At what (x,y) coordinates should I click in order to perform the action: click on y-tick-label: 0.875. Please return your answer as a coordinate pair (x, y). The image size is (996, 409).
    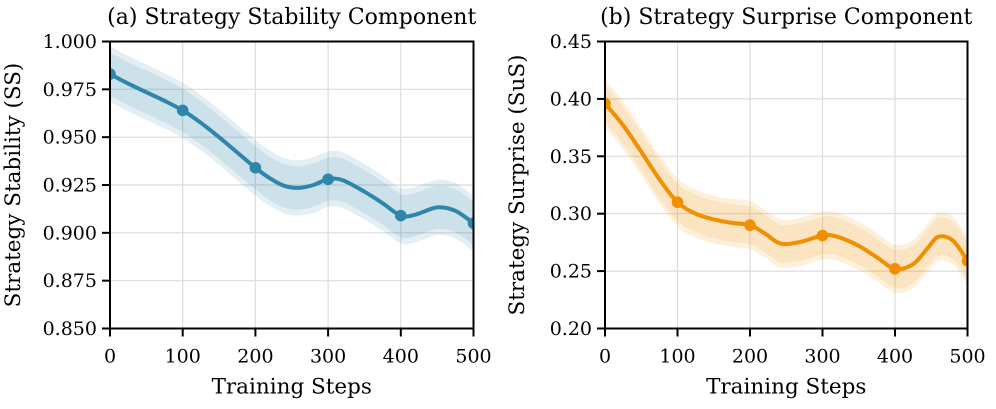
    Looking at the image, I should click on (70, 281).